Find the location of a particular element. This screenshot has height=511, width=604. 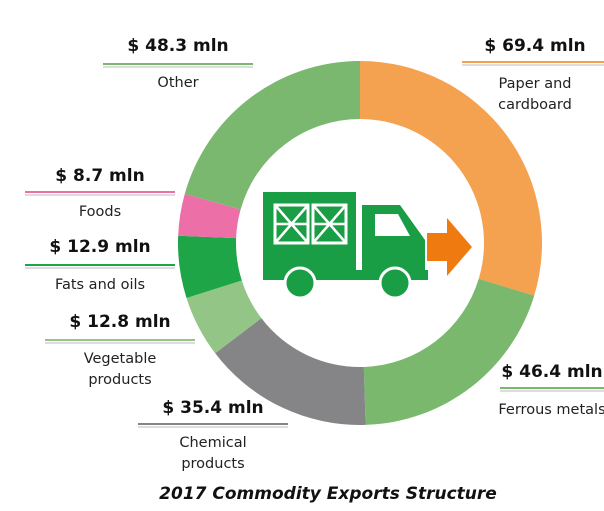

category-label: Ferrous metals is located at coordinates (551, 410).